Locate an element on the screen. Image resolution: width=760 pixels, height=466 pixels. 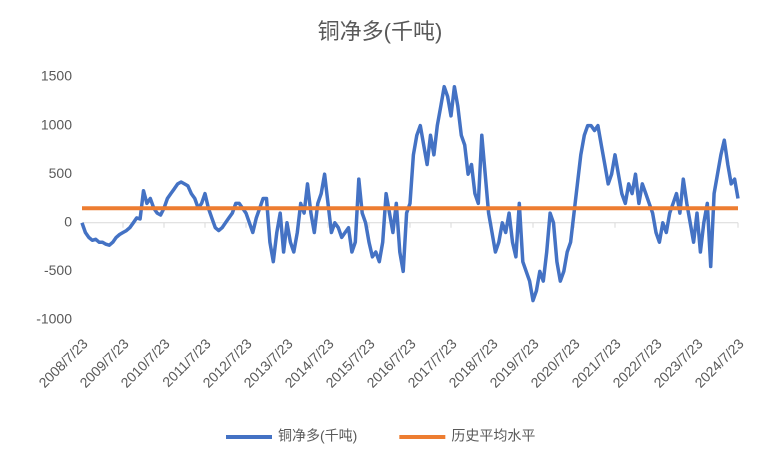
y-tick-label: -1000 is located at coordinates (54, 319).